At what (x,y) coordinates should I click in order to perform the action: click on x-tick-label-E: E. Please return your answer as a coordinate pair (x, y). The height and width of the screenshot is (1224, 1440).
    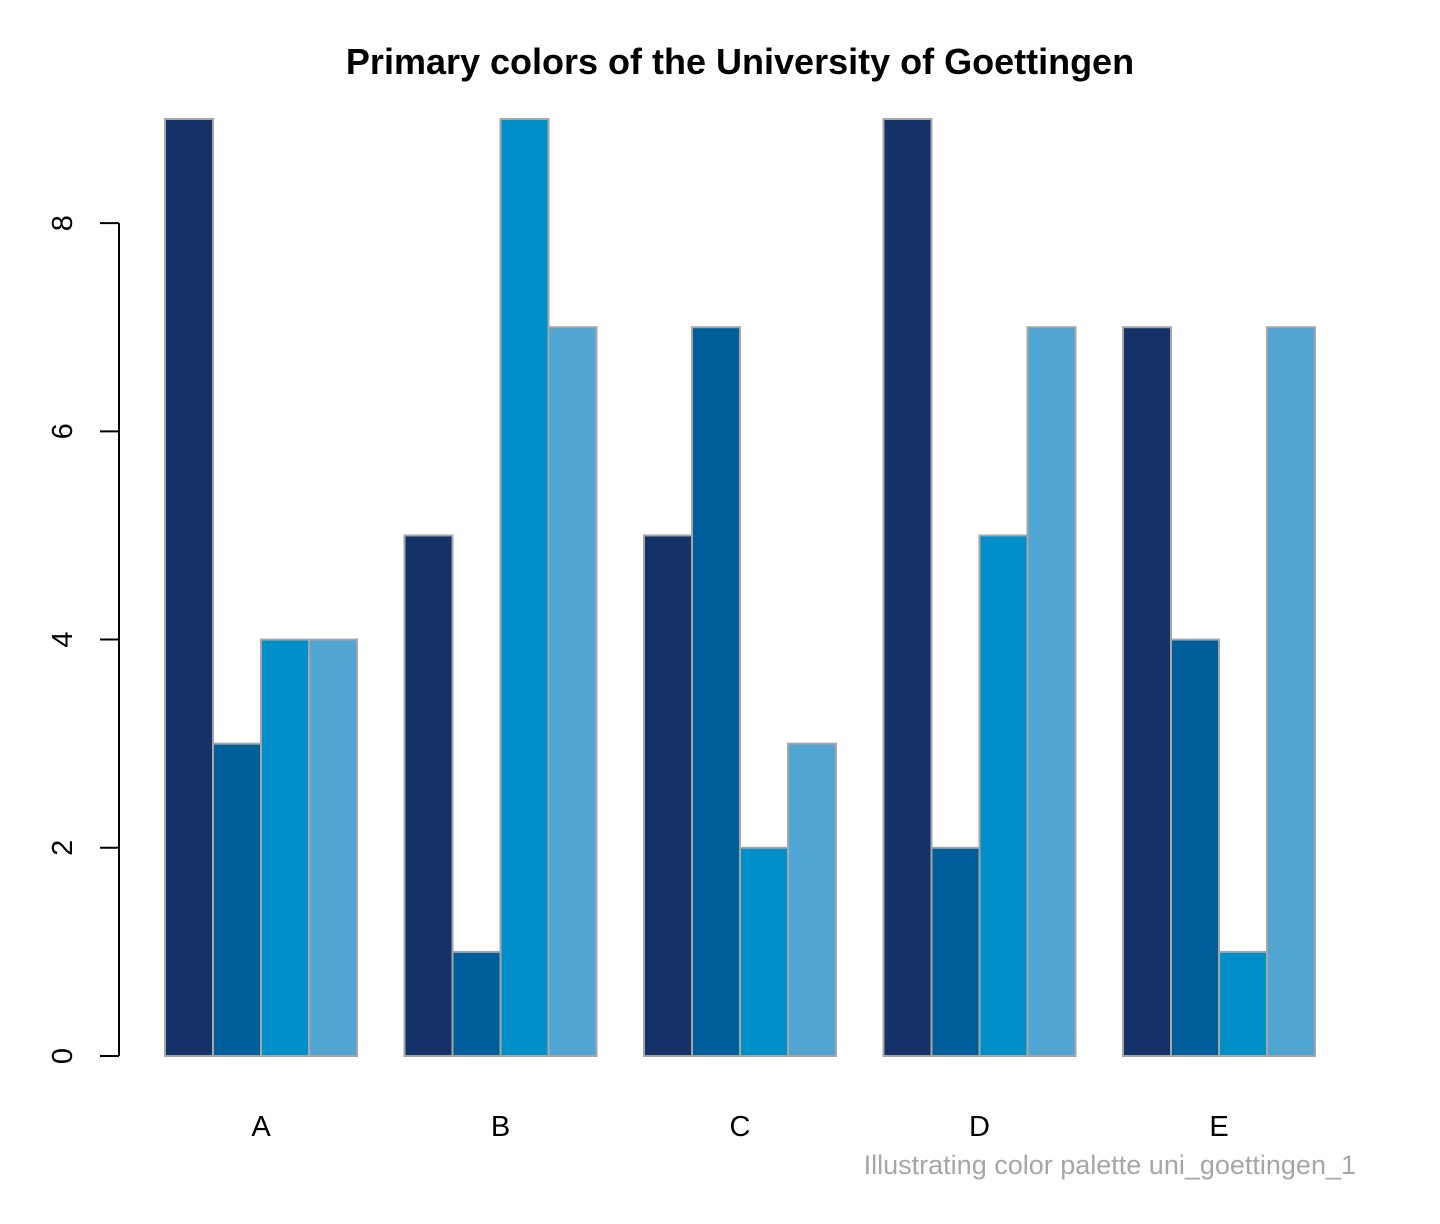
    Looking at the image, I should click on (1218, 1127).